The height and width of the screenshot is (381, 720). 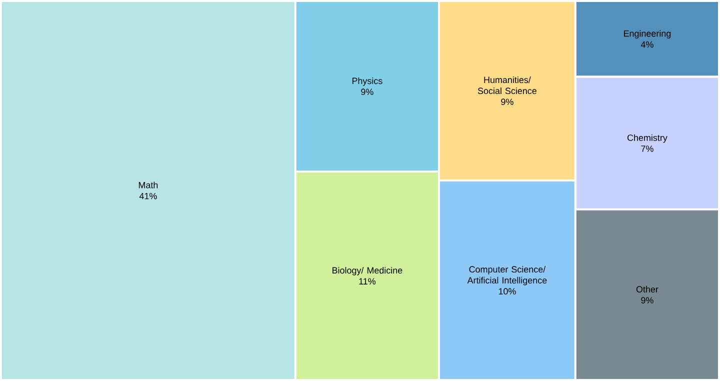 What do you see at coordinates (507, 291) in the screenshot?
I see `data-label: 10%` at bounding box center [507, 291].